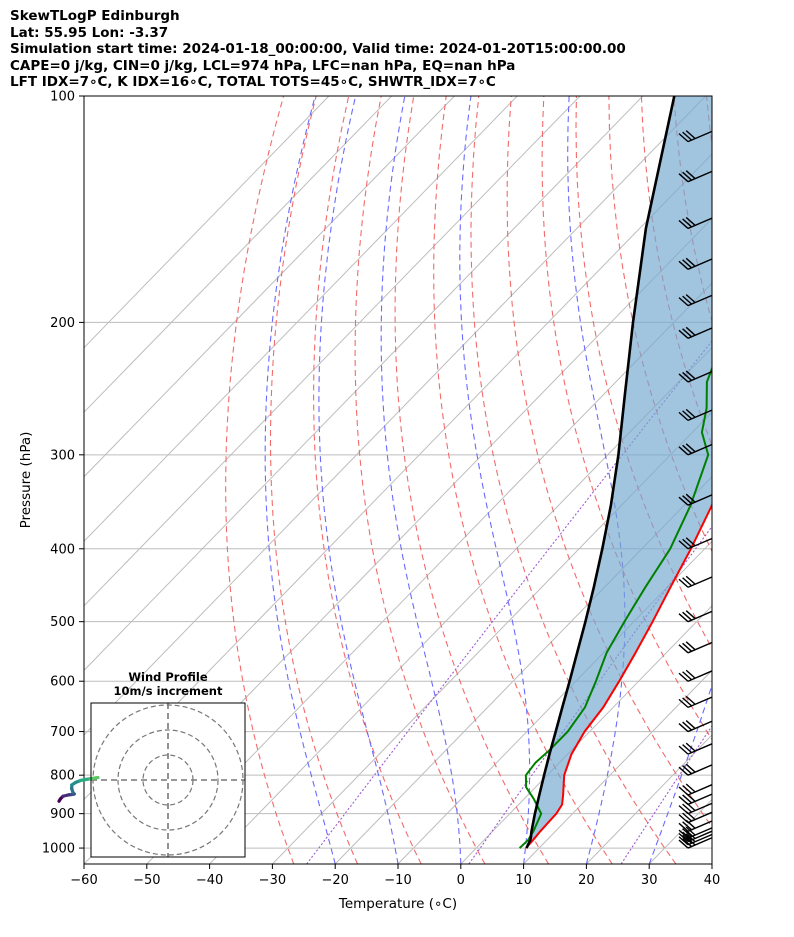 Image resolution: width=794 pixels, height=937 pixels. I want to click on x-tick-label: −20, so click(334, 880).